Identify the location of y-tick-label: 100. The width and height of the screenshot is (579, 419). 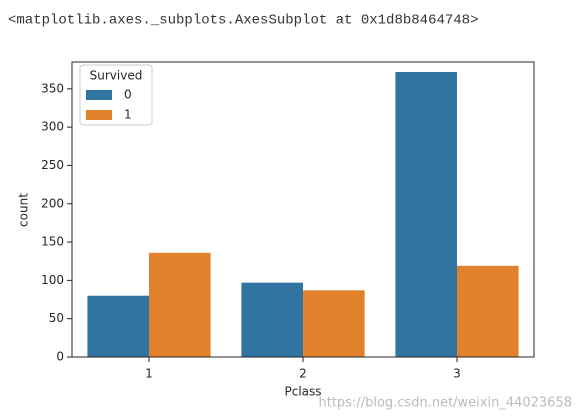
(52, 280).